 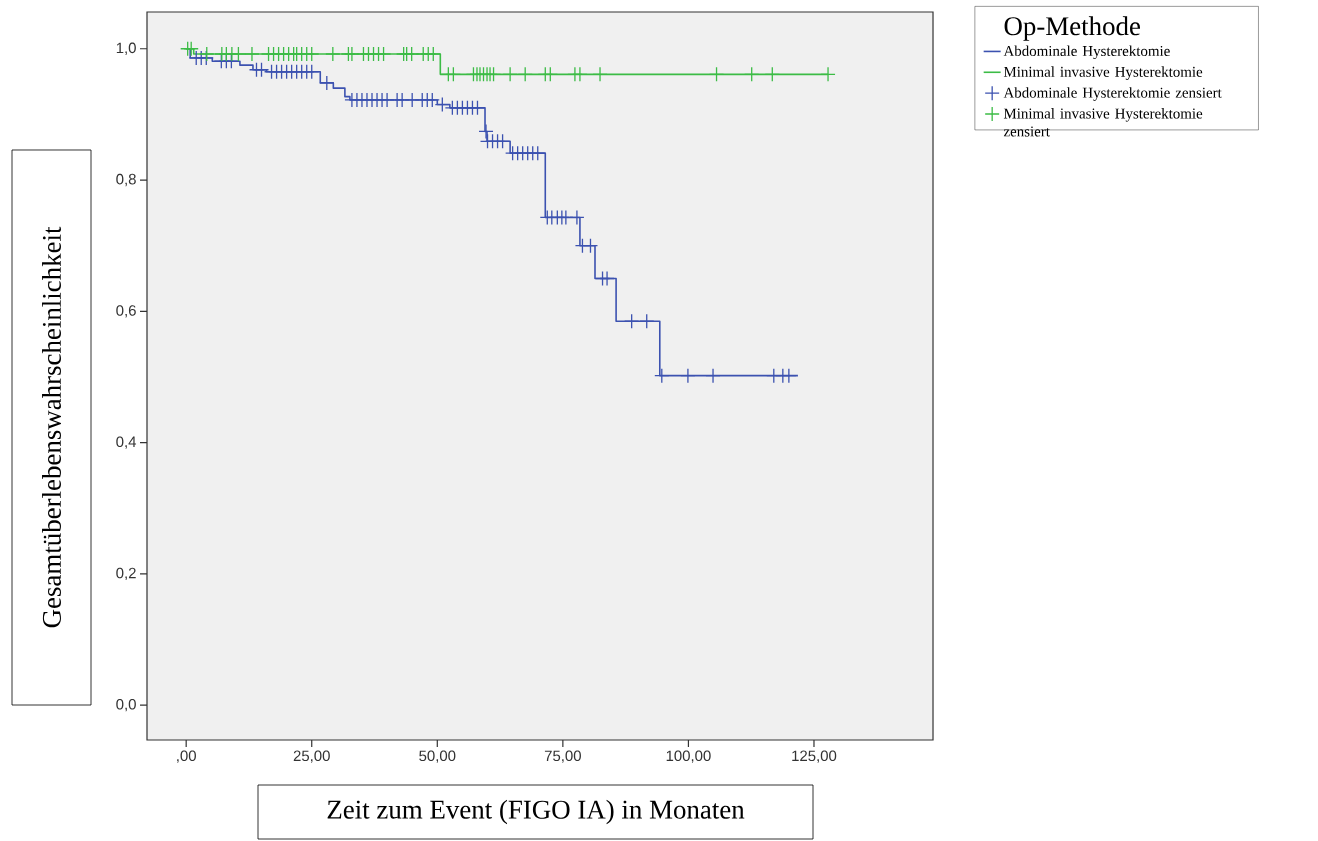 What do you see at coordinates (1103, 122) in the screenshot?
I see `legend-label: Minimal invasive Hysterektomie zensiert` at bounding box center [1103, 122].